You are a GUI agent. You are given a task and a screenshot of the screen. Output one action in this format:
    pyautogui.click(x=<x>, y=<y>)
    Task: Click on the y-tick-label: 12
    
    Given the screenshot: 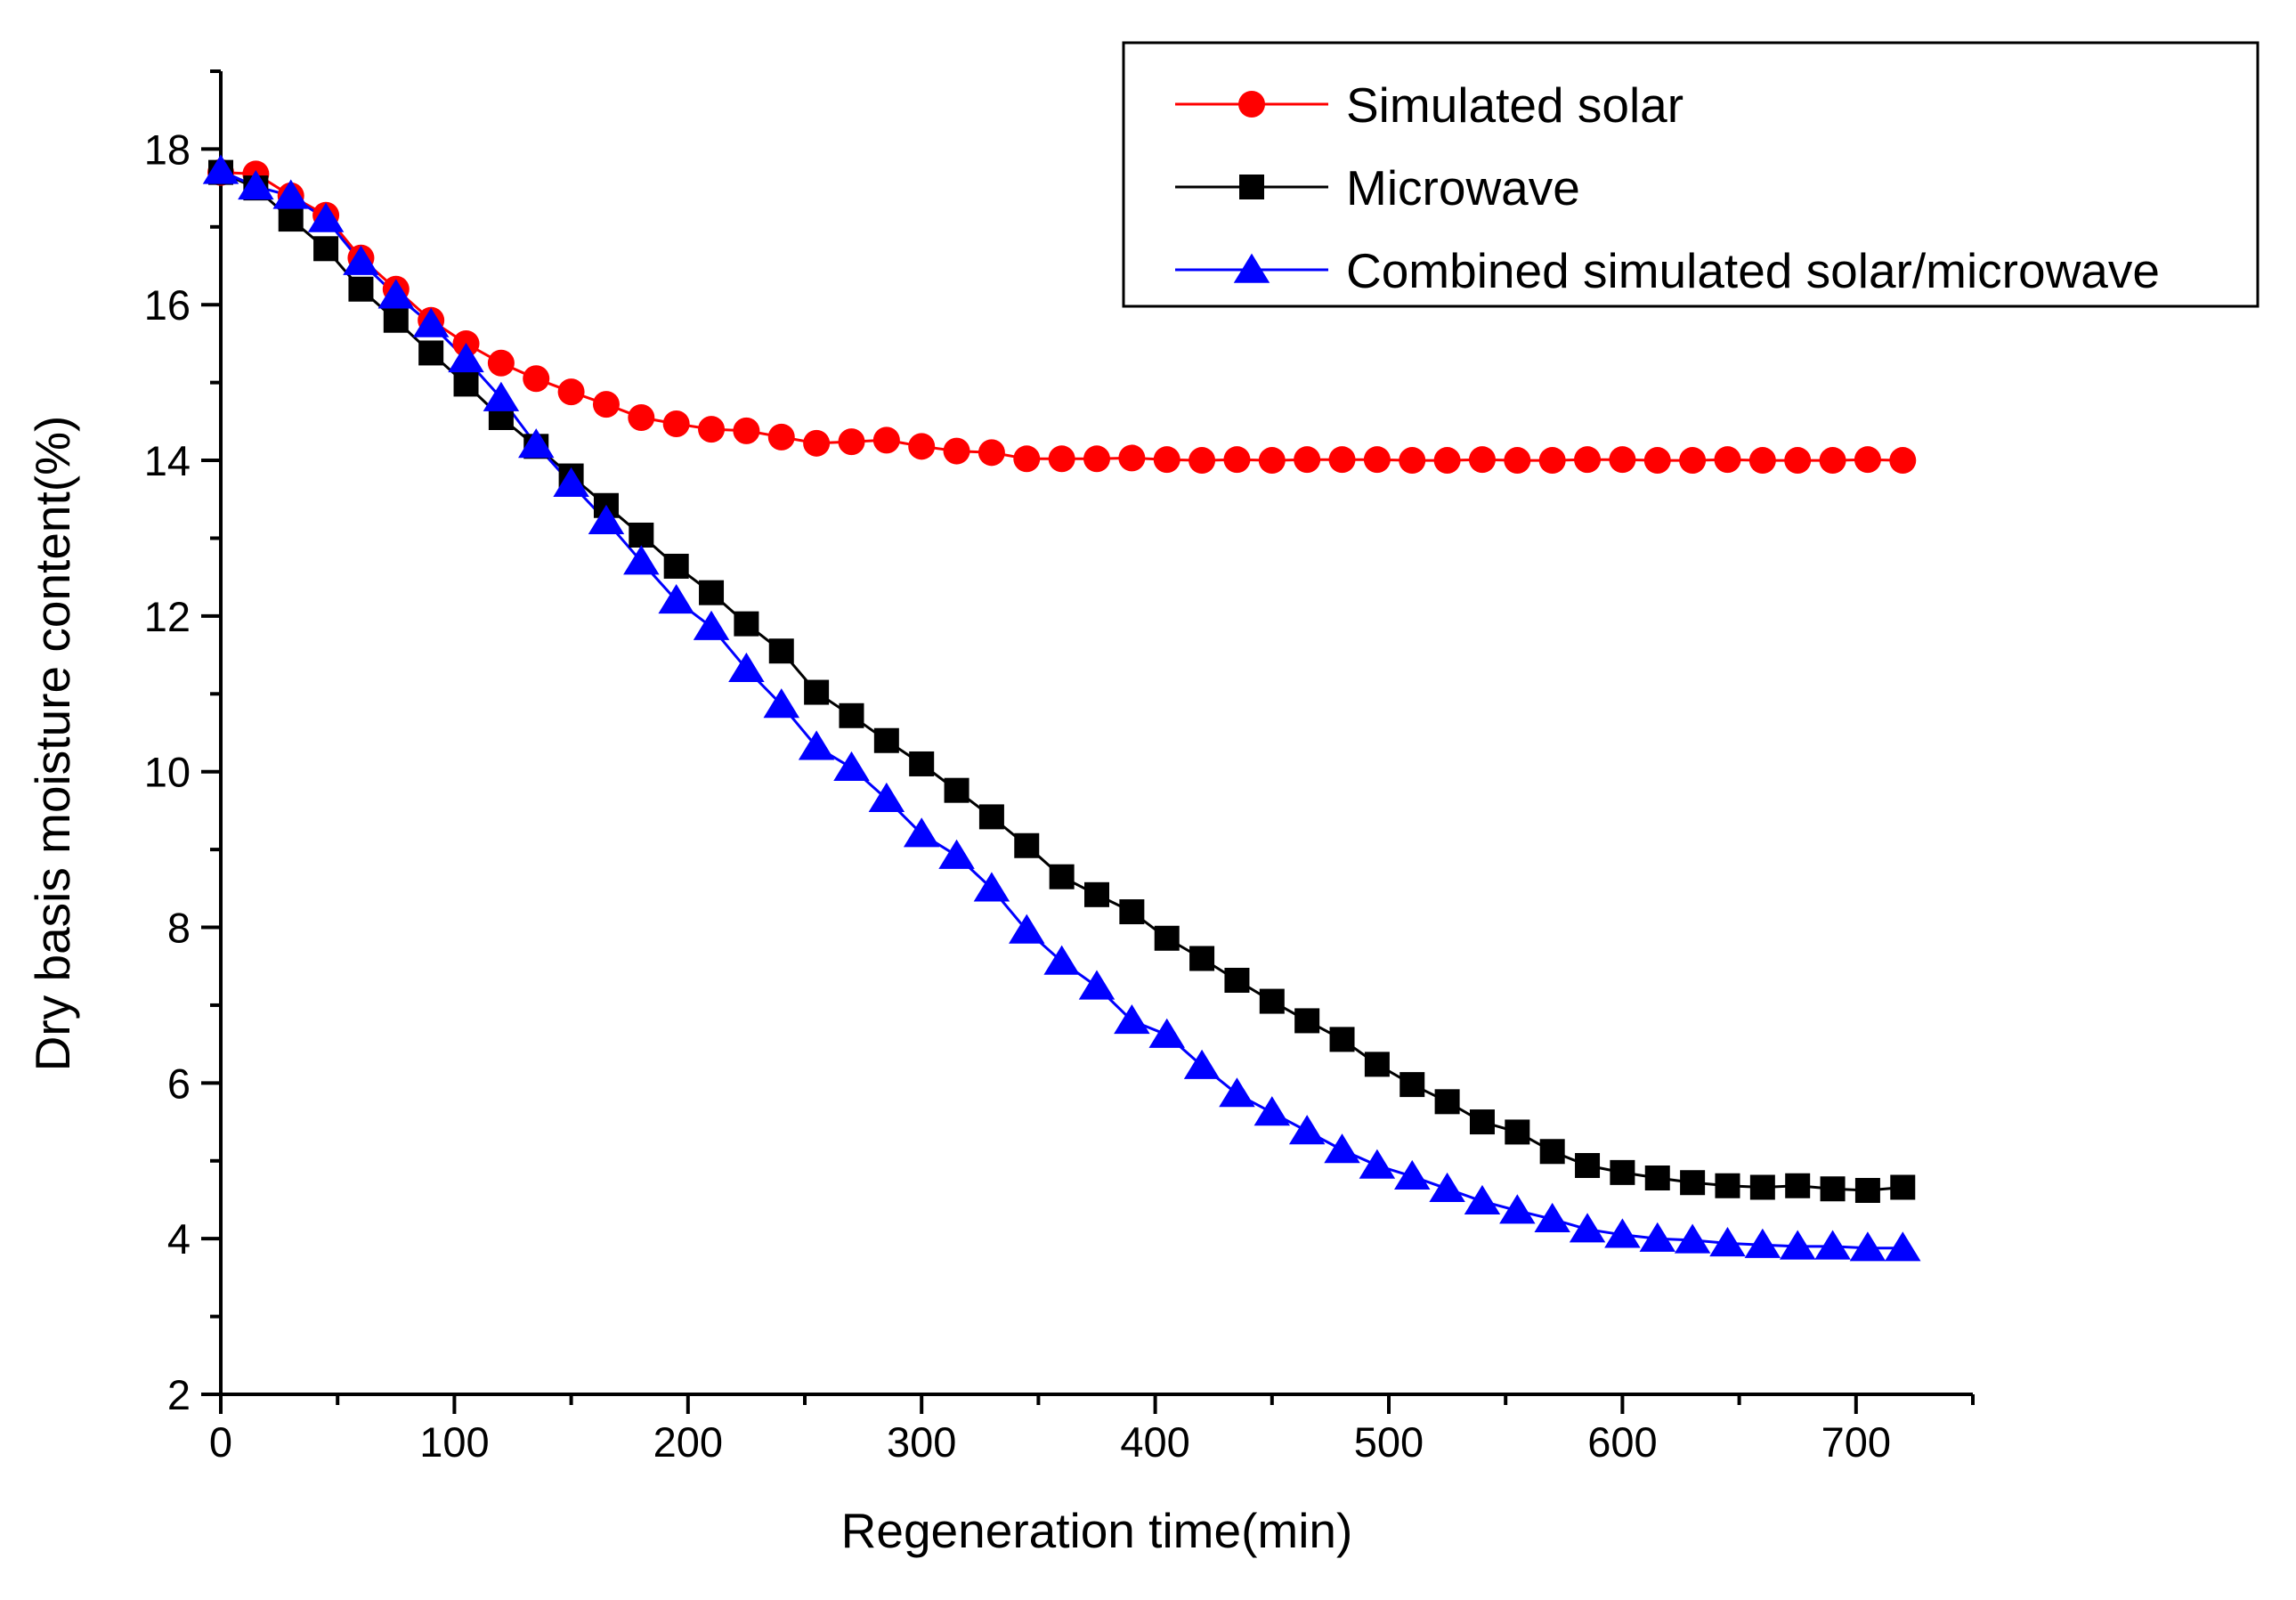 What is the action you would take?
    pyautogui.click(x=167, y=616)
    